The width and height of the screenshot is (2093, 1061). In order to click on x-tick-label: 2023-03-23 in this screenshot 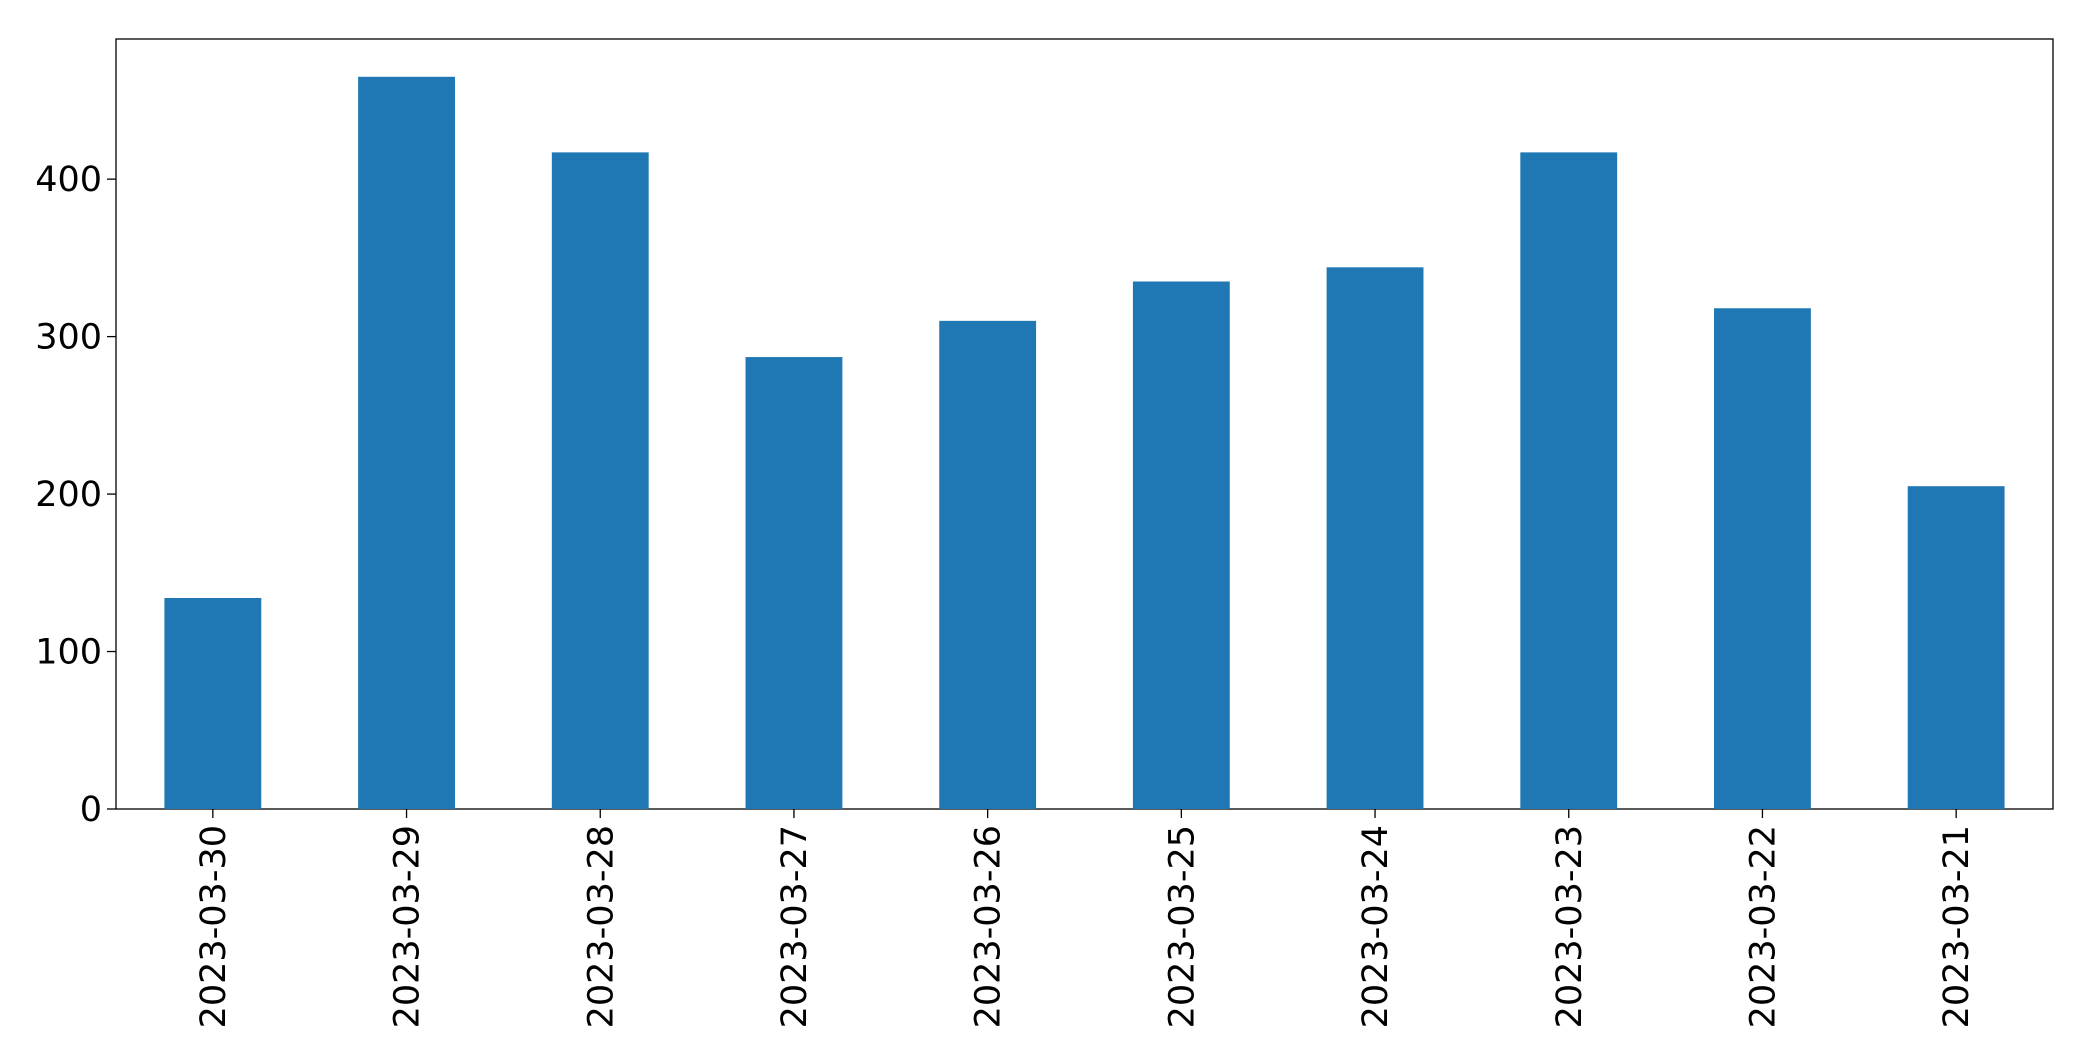, I will do `click(1570, 926)`.